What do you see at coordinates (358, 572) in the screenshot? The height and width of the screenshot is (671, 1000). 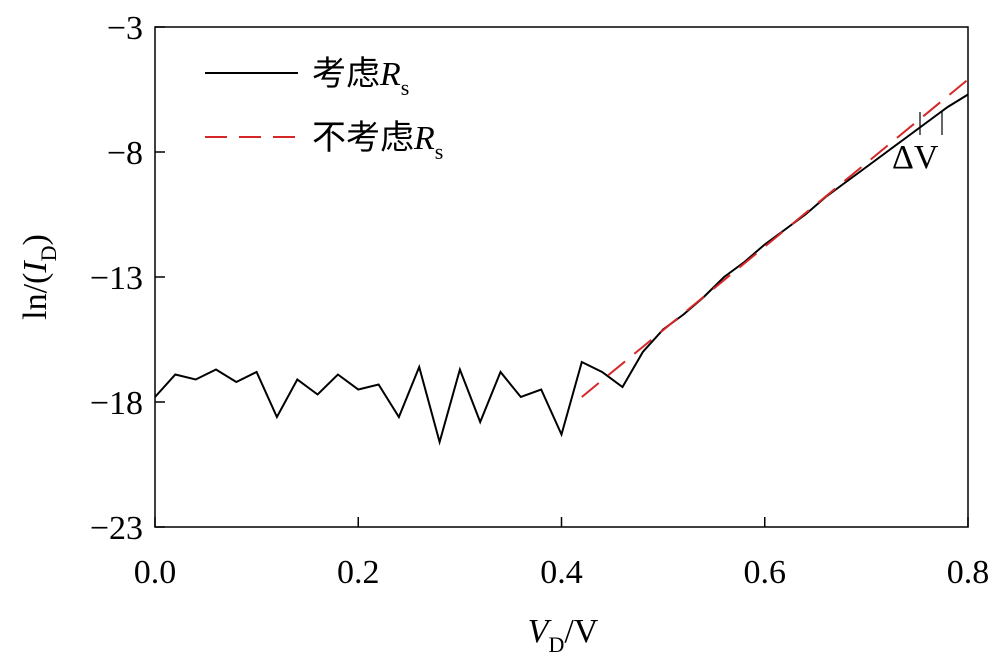 I see `x-tick-label: 0.2` at bounding box center [358, 572].